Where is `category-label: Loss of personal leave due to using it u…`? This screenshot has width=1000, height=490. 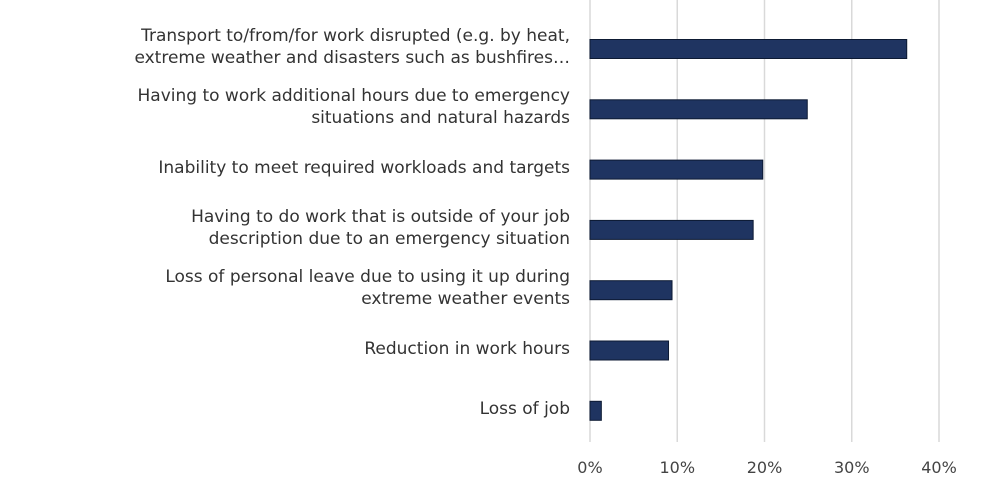 category-label: Loss of personal leave due to using it u… is located at coordinates (310, 288).